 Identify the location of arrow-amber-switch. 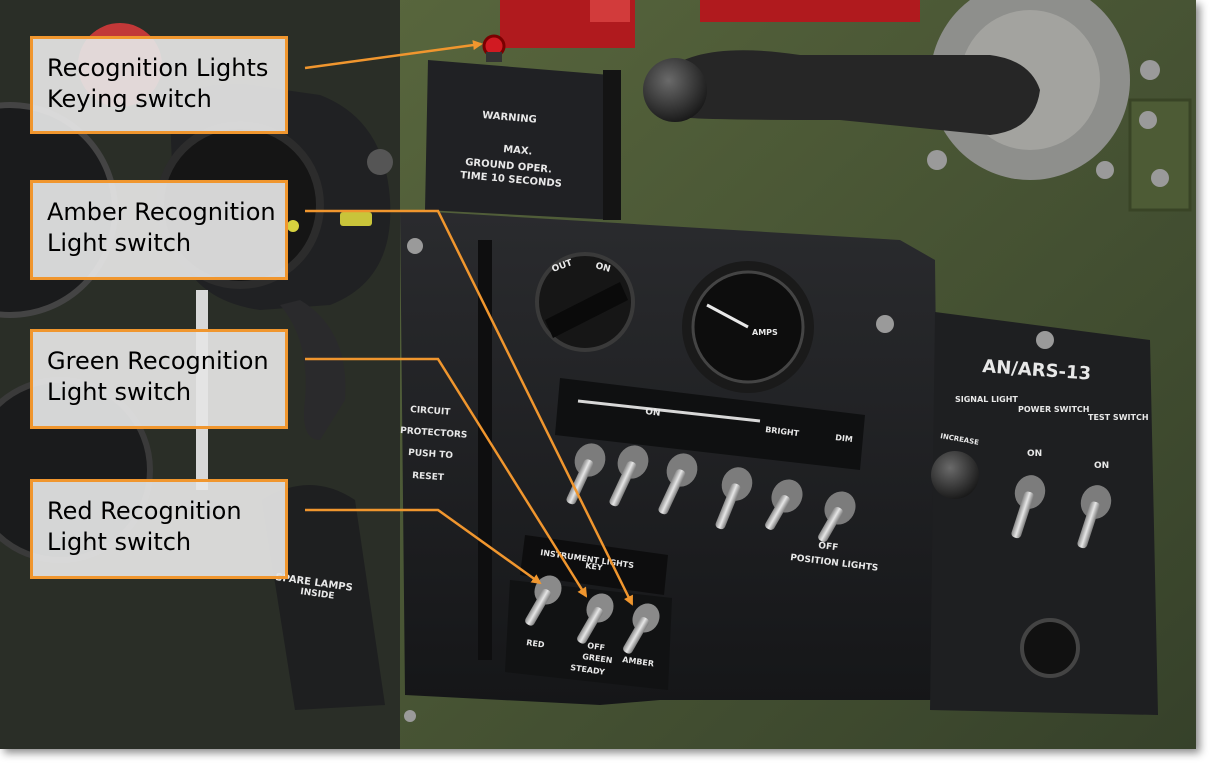
(469, 407).